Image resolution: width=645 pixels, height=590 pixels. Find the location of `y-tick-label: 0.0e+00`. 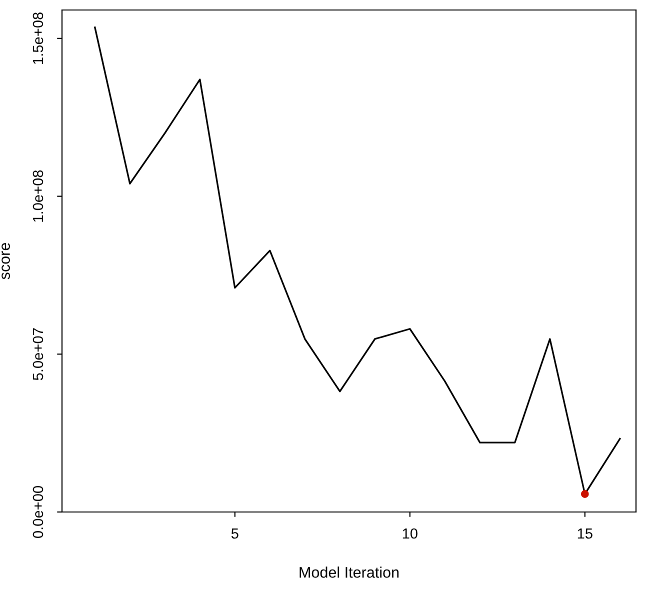

y-tick-label: 0.0e+00 is located at coordinates (38, 512).